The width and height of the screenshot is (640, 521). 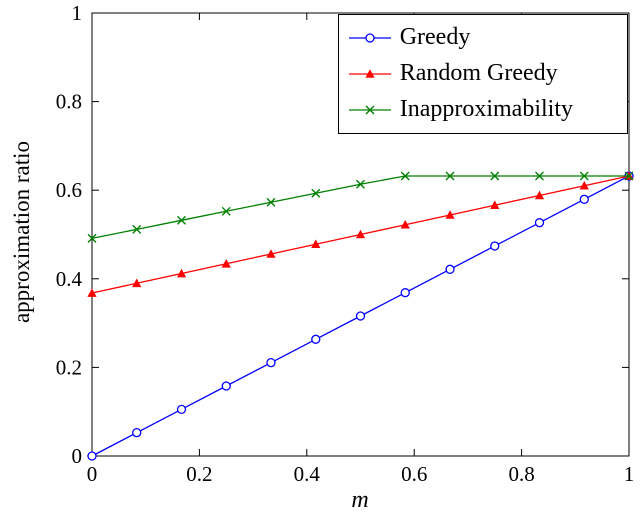 I want to click on legend-item-inapproximability: Inapproximability, so click(x=460, y=109).